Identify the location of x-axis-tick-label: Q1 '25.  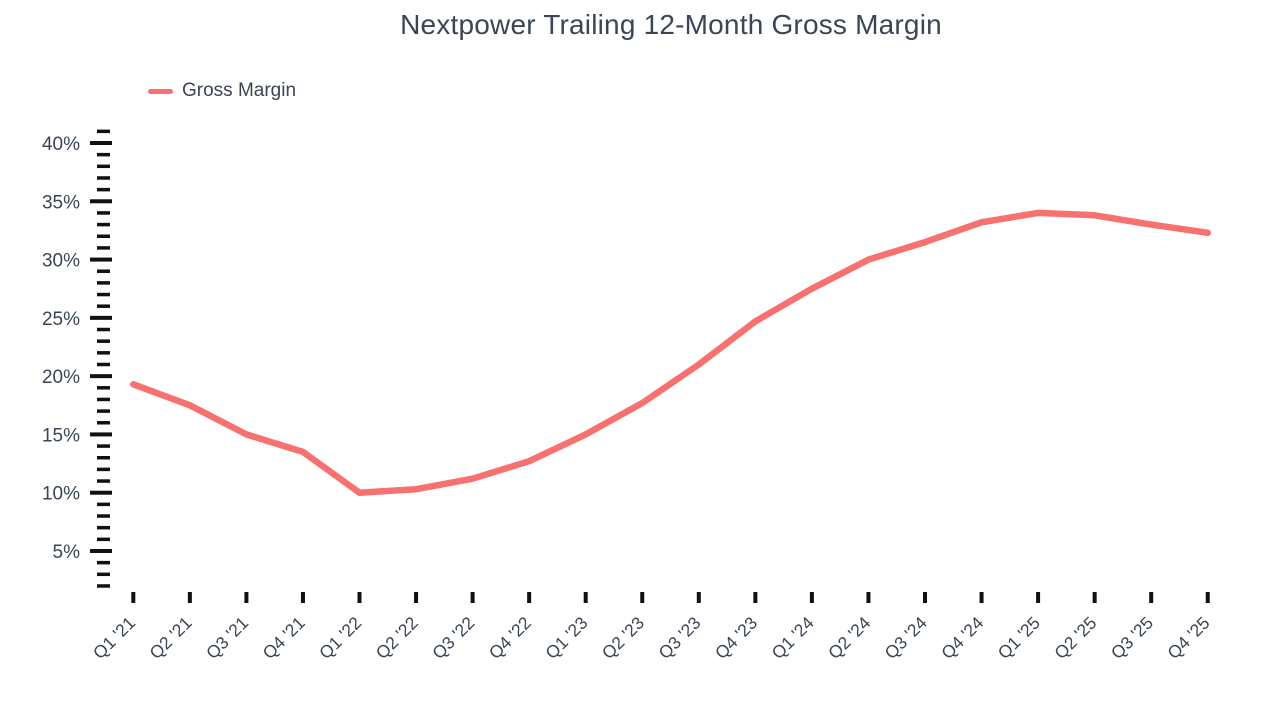
(1019, 638).